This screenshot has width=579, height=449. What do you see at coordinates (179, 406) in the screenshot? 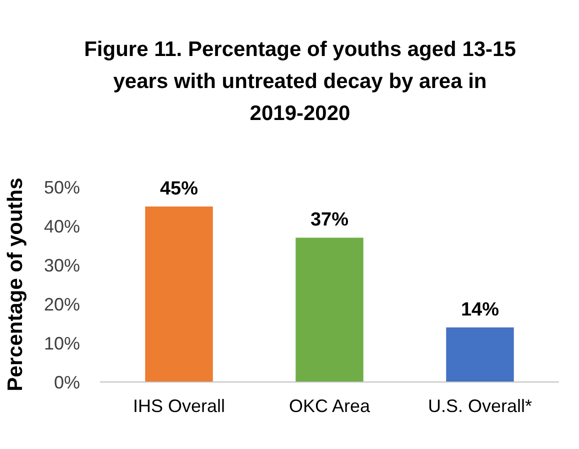
I see `x-tick-label: IHS Overall` at bounding box center [179, 406].